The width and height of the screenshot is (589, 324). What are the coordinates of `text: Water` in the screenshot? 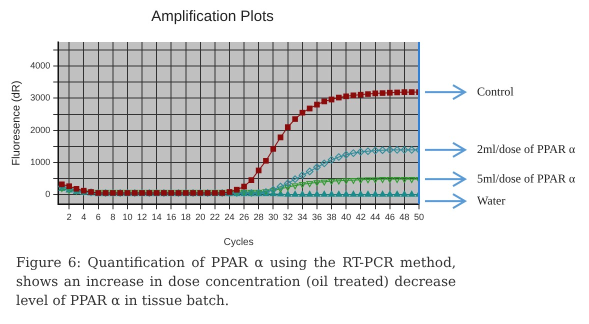 It's located at (491, 200).